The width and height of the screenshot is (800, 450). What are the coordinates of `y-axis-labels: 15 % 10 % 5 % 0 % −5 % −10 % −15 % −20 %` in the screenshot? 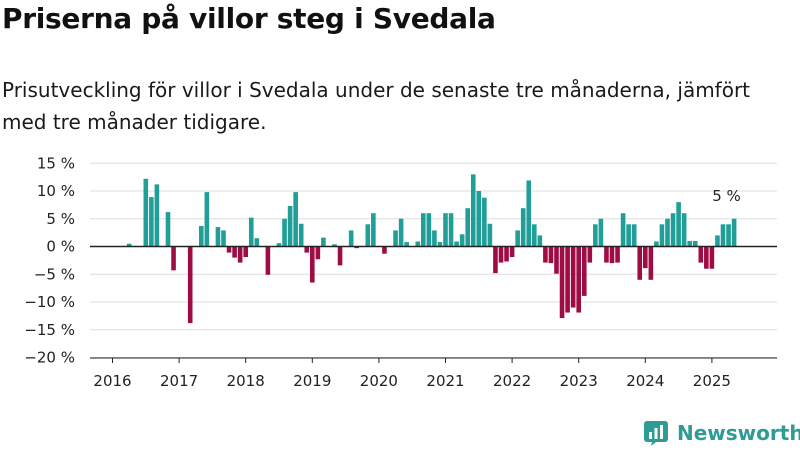 It's located at (49, 260).